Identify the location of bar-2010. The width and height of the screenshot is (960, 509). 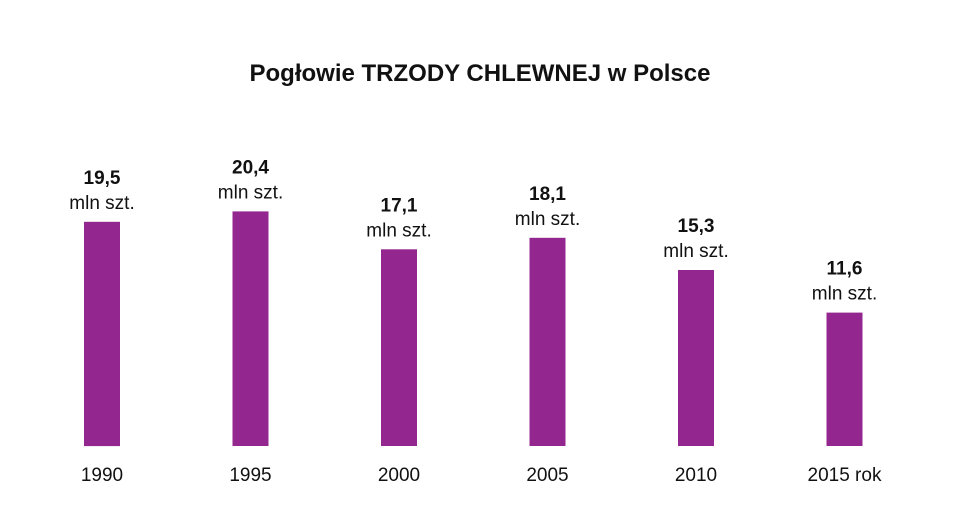
(696, 358).